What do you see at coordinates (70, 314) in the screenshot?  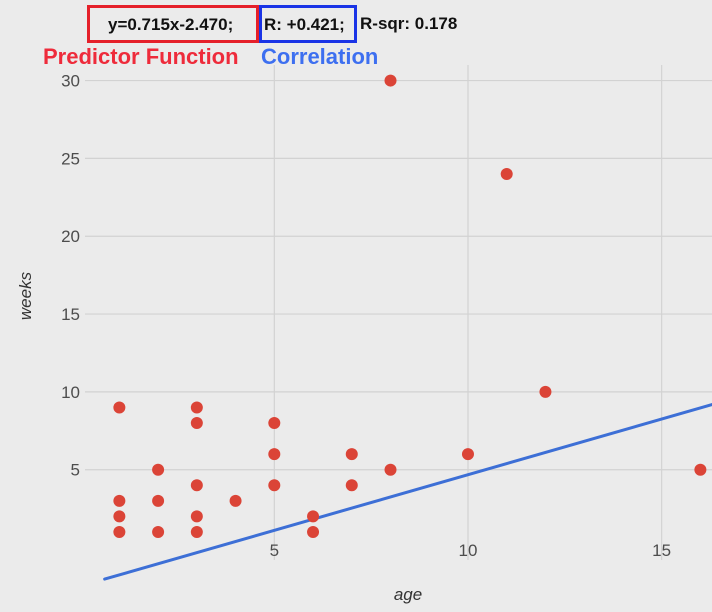 I see `y-tick-label: 15` at bounding box center [70, 314].